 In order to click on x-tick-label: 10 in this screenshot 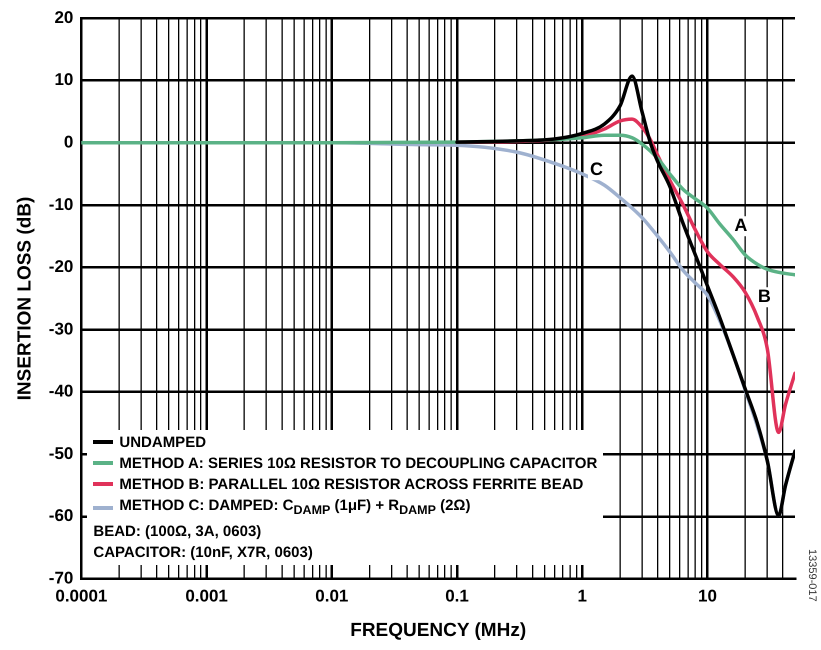, I will do `click(707, 596)`.